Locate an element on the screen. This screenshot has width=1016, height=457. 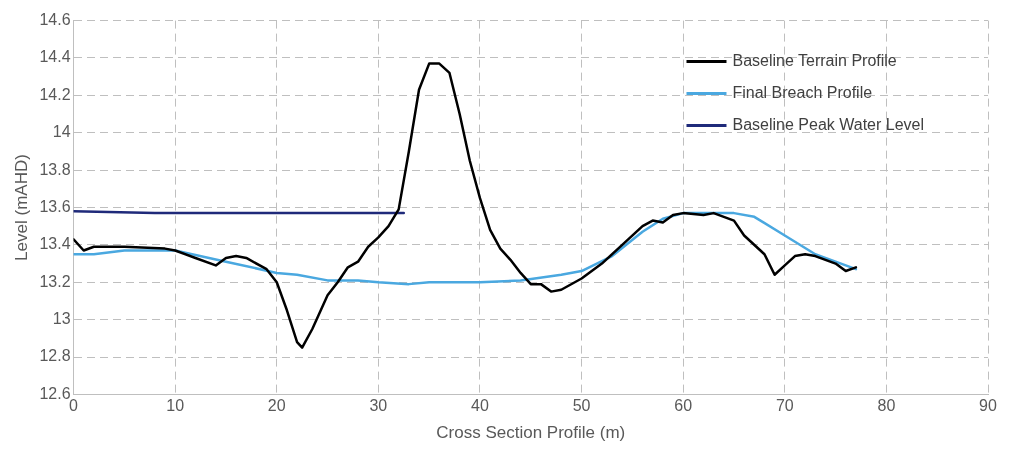
x-tick-label: 20 is located at coordinates (276, 406).